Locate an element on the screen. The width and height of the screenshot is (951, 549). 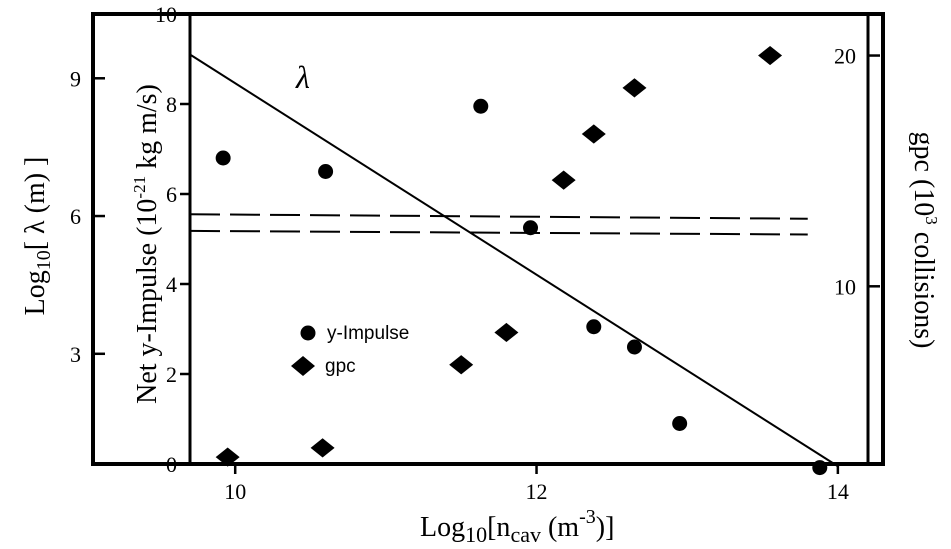
legend-label-gpc: gpc is located at coordinates (340, 366).